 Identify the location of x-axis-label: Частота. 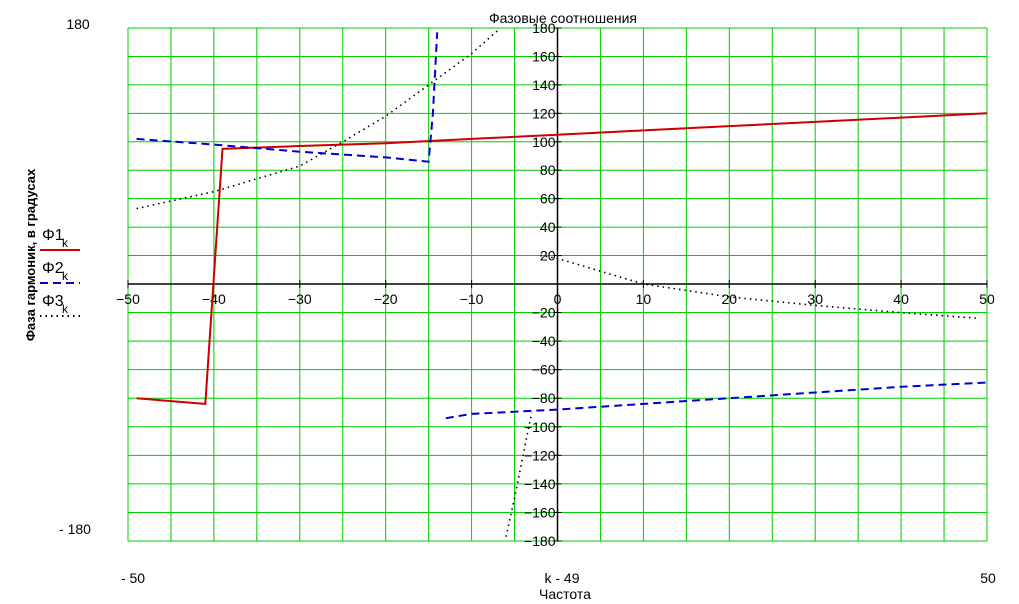
(565, 594).